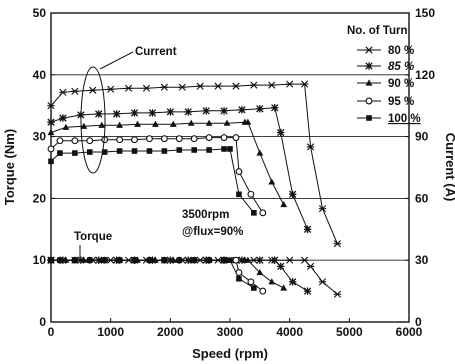 The image size is (455, 364). What do you see at coordinates (167, 163) in the screenshot?
I see `current-line-90pct` at bounding box center [167, 163].